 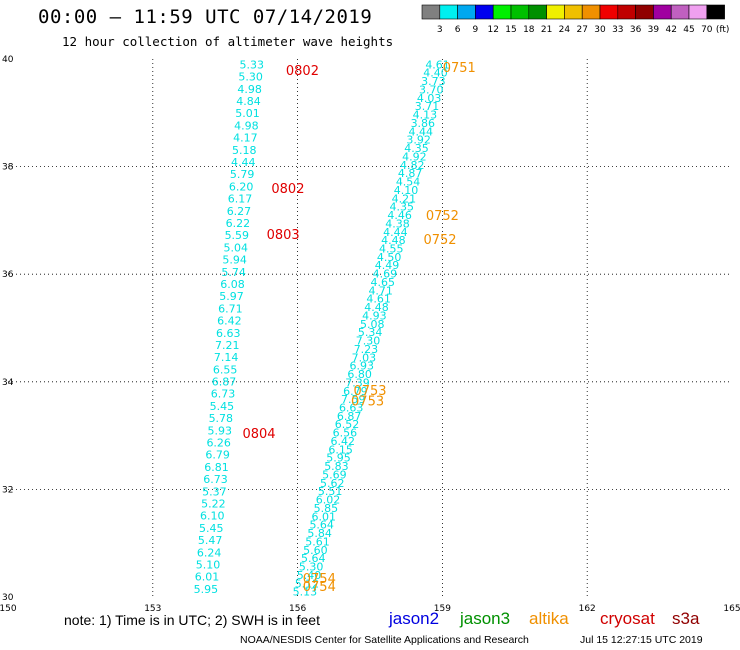 I want to click on legend-tick-label: 24, so click(x=565, y=30).